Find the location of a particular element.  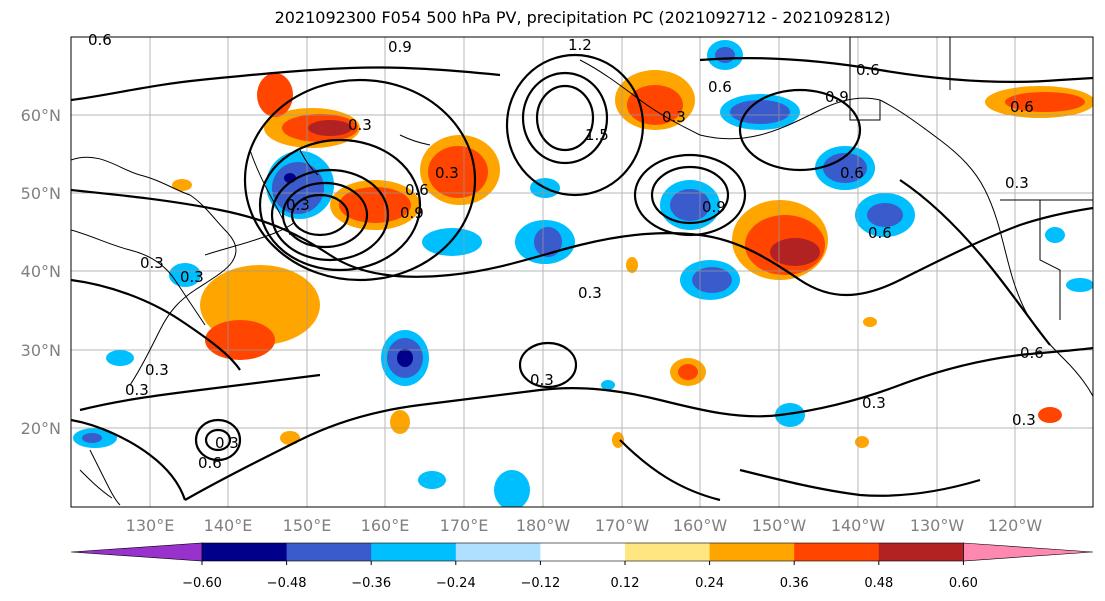

latitude-label: 30°N is located at coordinates (41, 350).